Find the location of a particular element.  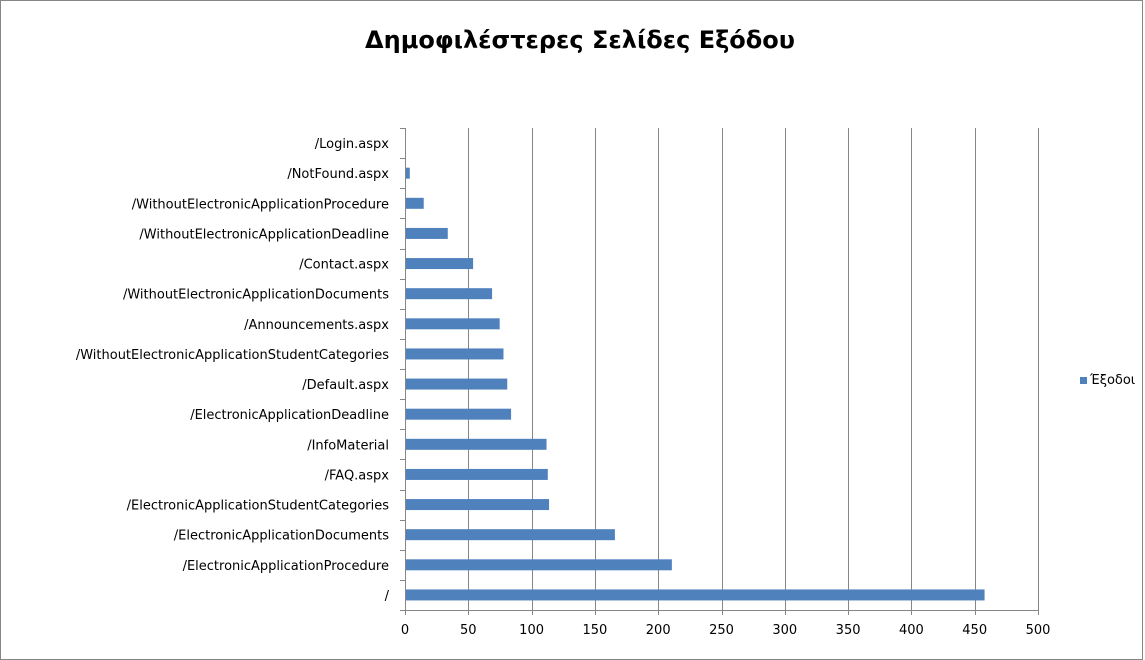

y-category-label: /Announcements.aspx is located at coordinates (316, 325).